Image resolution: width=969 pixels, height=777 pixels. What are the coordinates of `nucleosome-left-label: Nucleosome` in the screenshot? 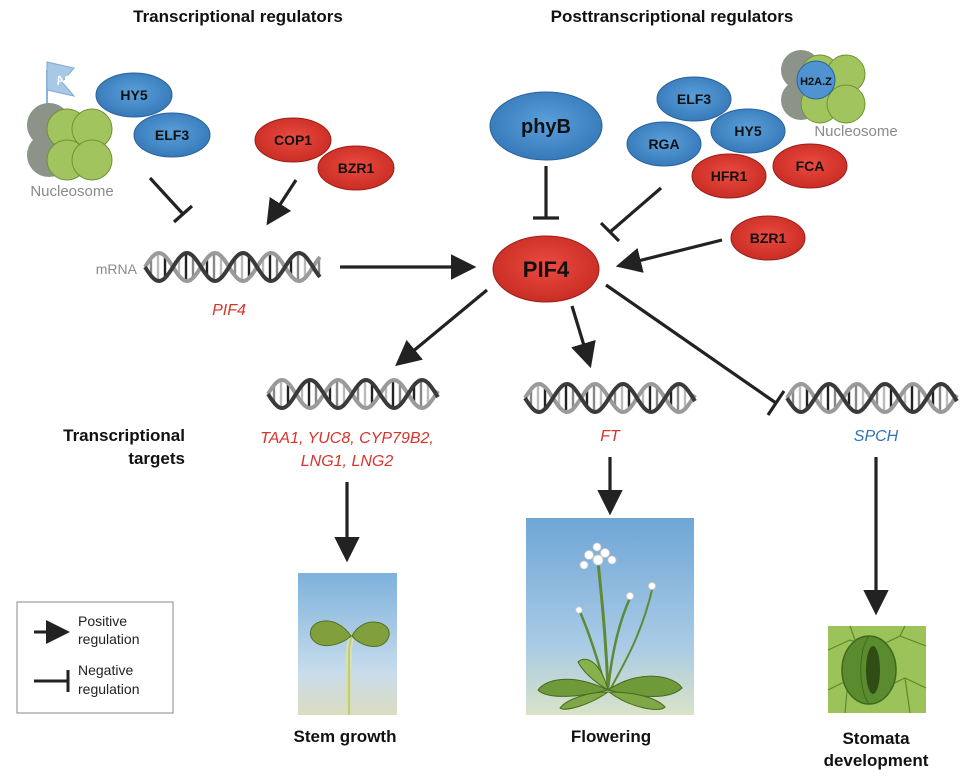 It's located at (71, 191).